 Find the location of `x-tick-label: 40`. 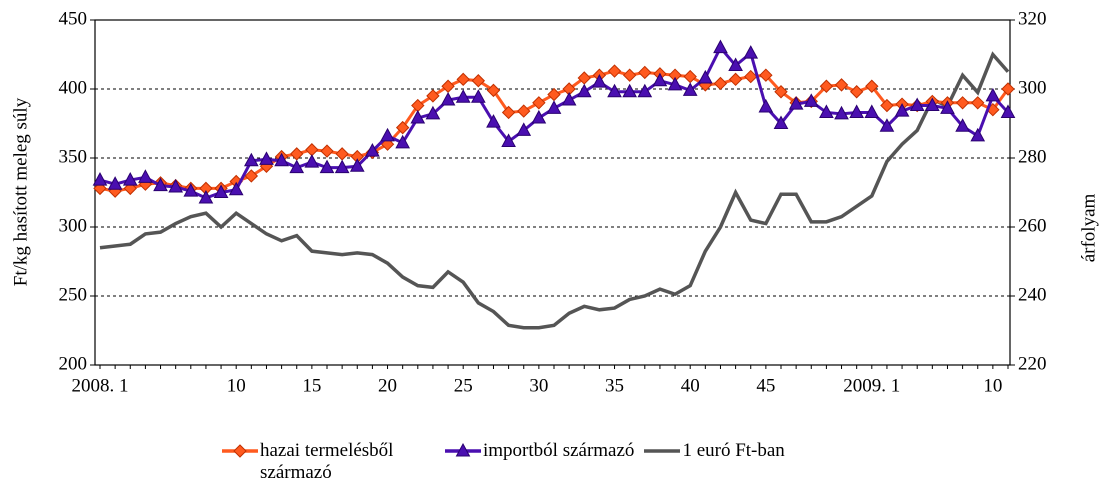

x-tick-label: 40 is located at coordinates (690, 385).